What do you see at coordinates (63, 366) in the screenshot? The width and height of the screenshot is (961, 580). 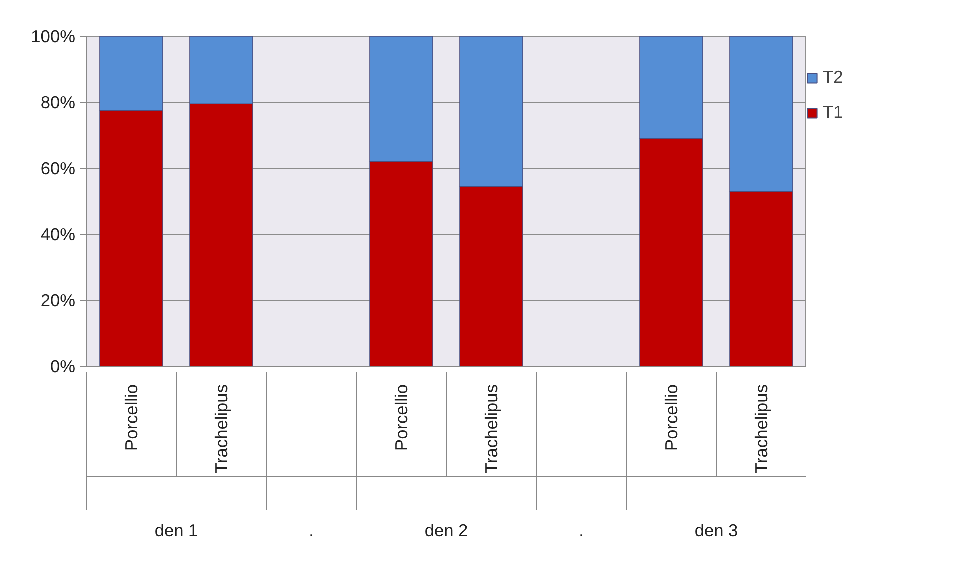 I see `y-tick-label: 0%` at bounding box center [63, 366].